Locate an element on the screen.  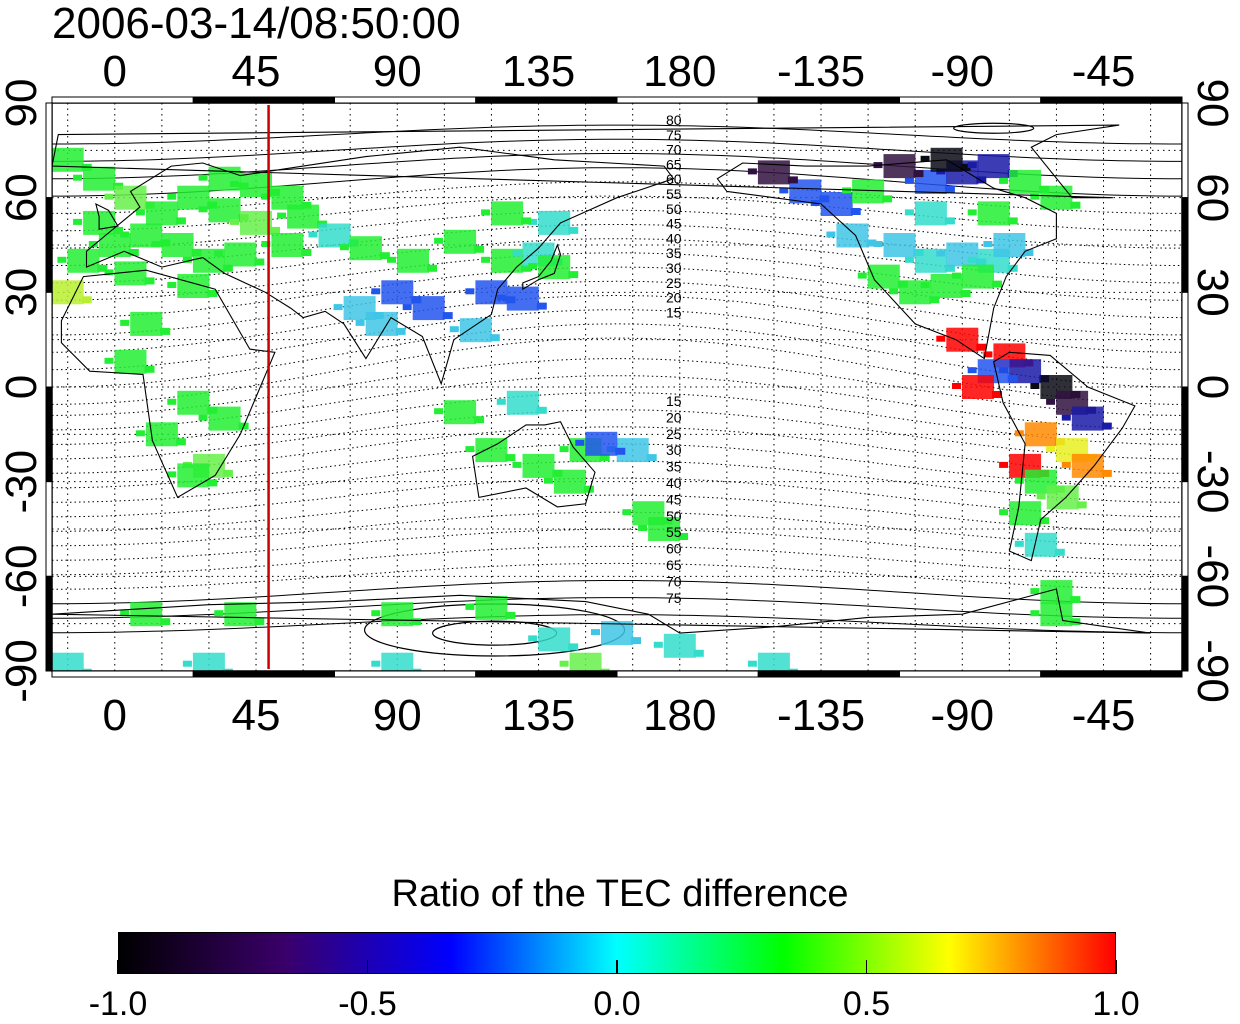
magnetic-contour-label: 60 is located at coordinates (674, 549).